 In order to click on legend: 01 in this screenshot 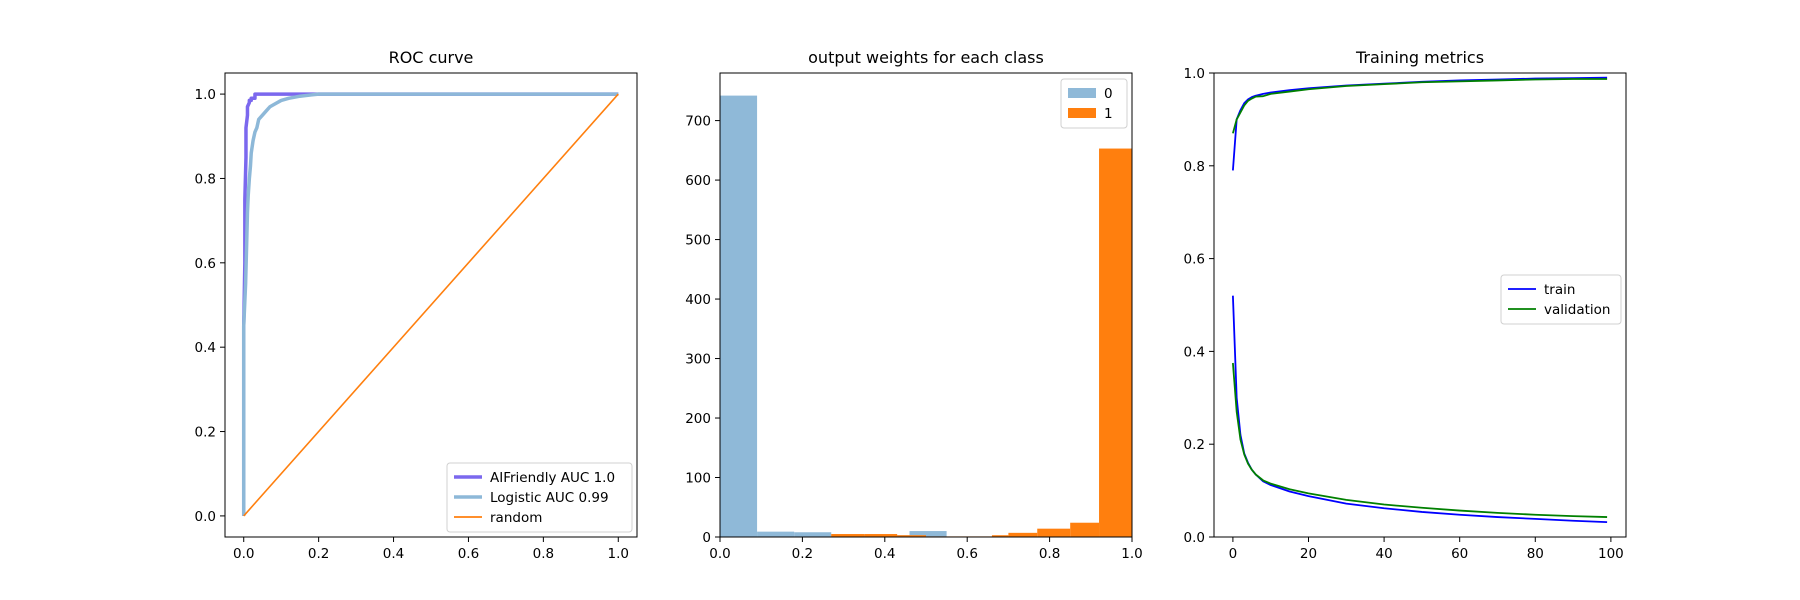, I will do `click(1094, 103)`.